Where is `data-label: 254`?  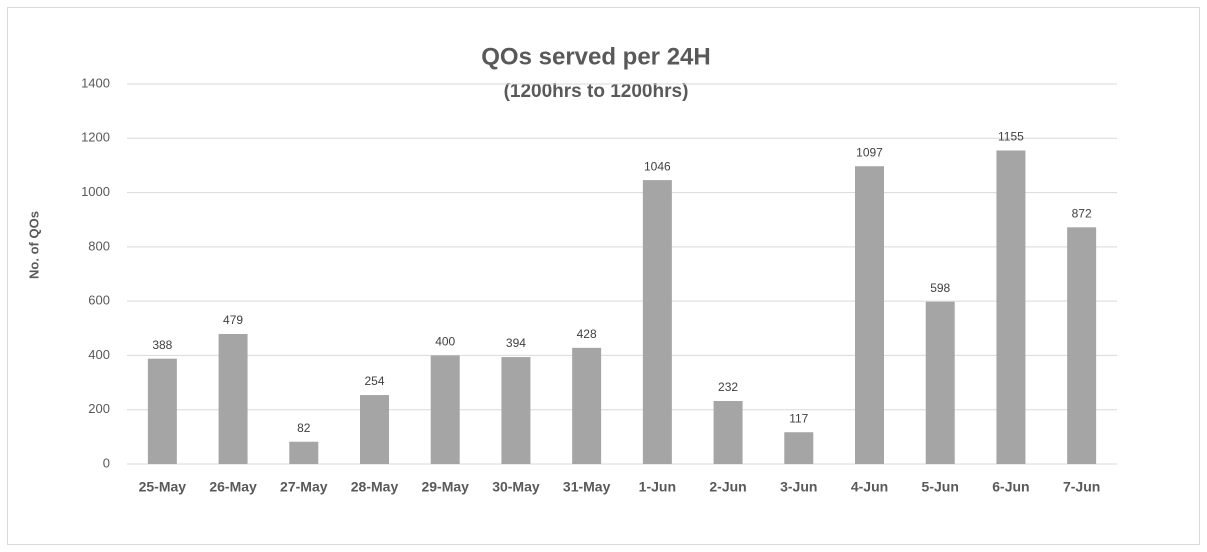
data-label: 254 is located at coordinates (374, 381).